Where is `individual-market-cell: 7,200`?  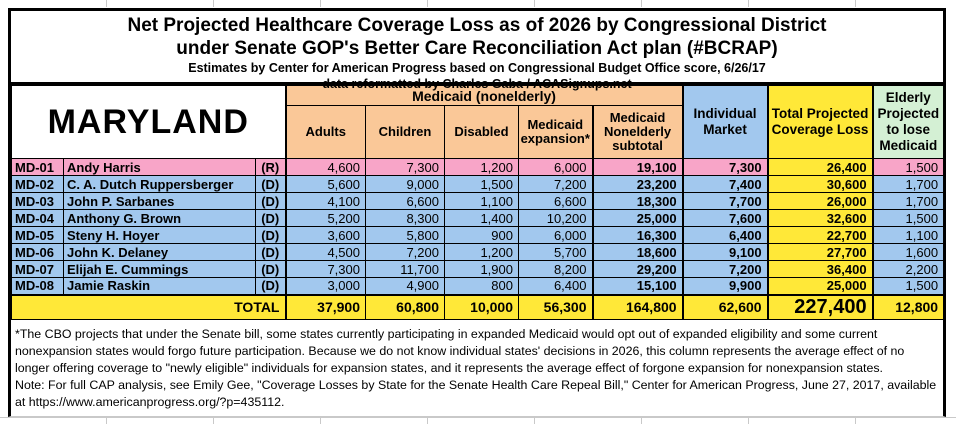 individual-market-cell: 7,200 is located at coordinates (725, 269).